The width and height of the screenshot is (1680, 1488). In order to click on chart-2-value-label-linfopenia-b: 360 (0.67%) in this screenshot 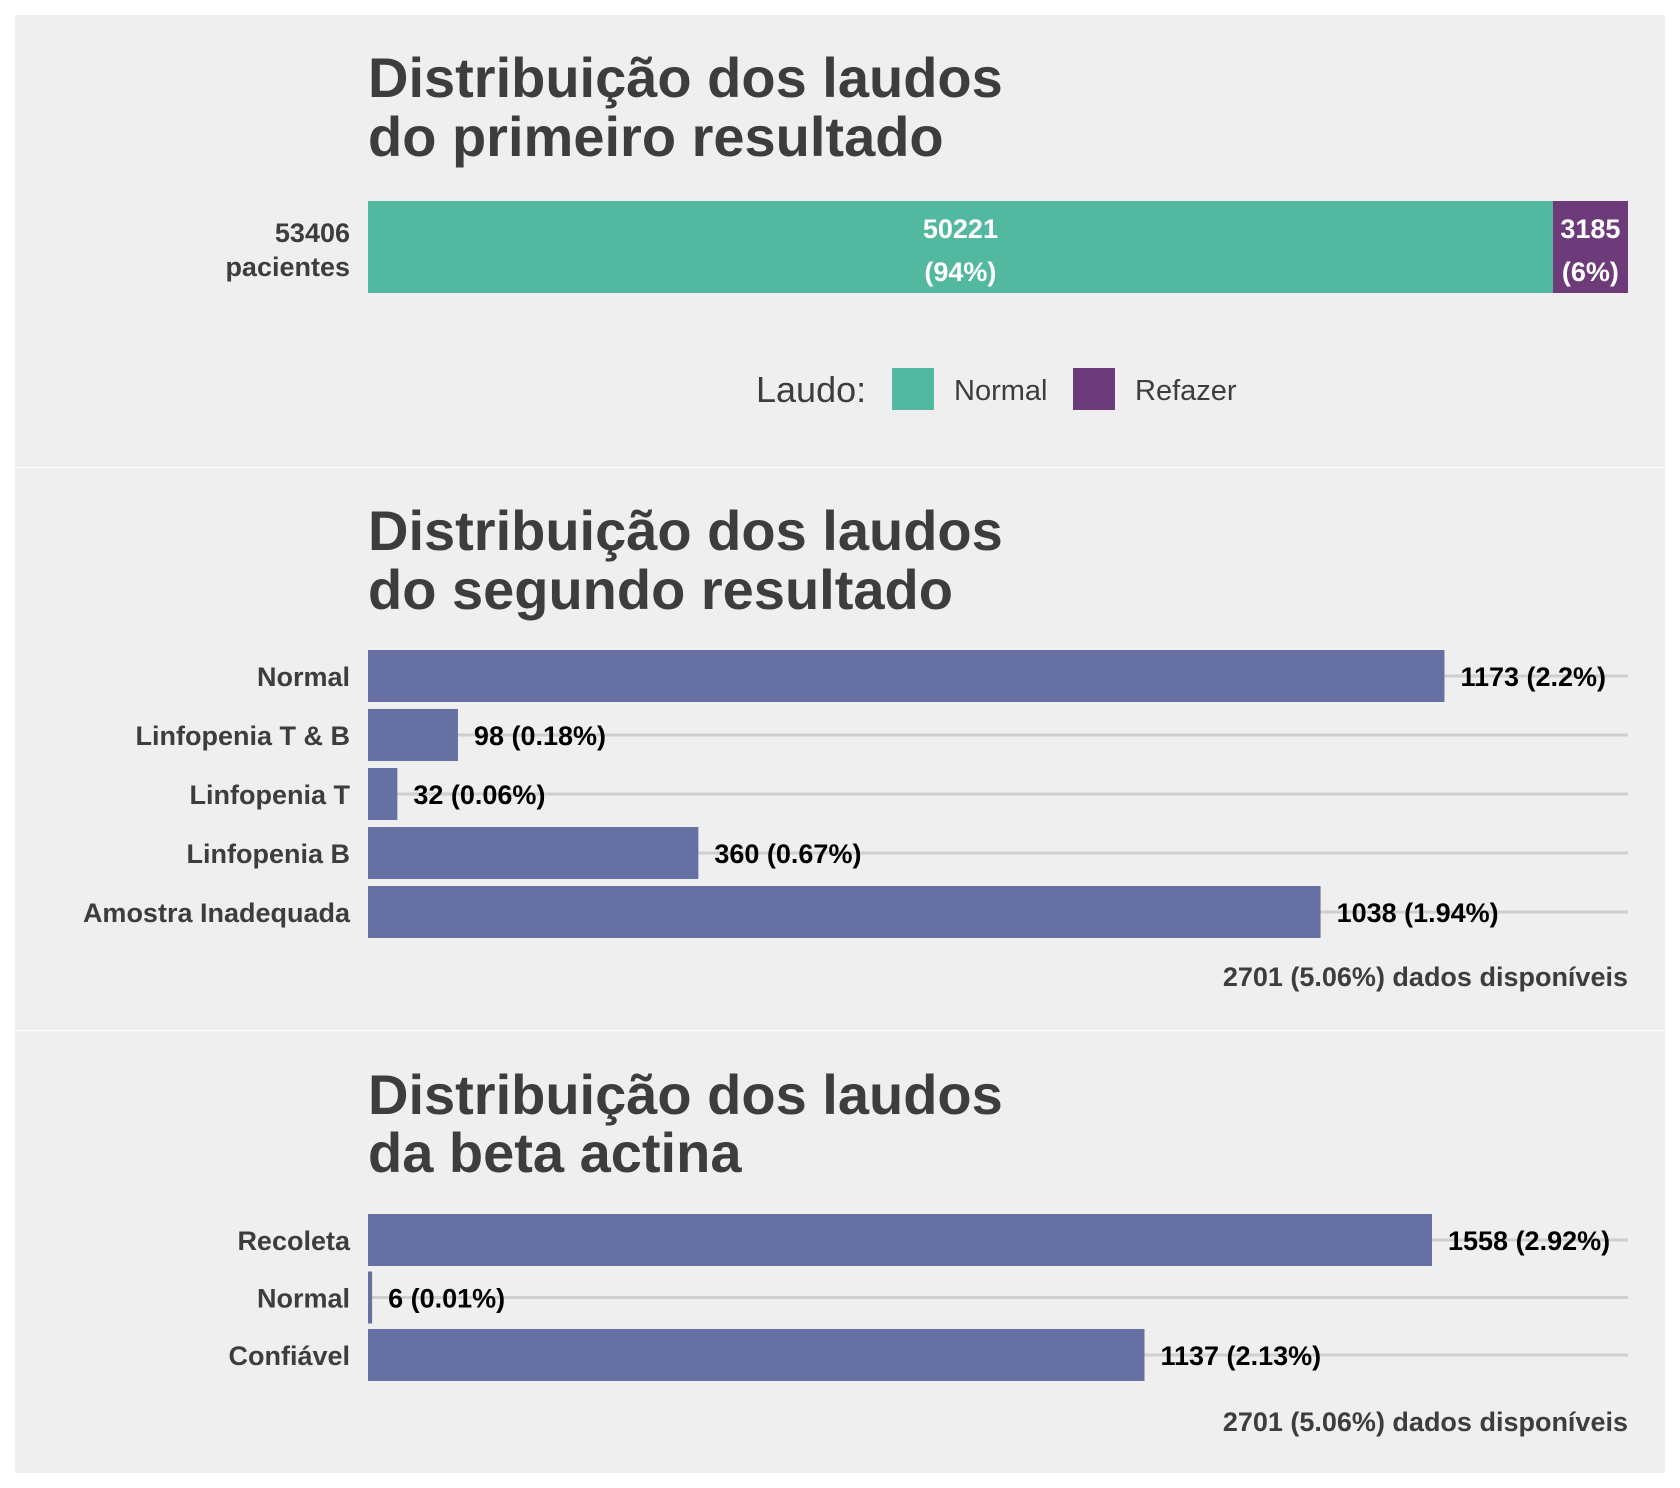, I will do `click(787, 854)`.